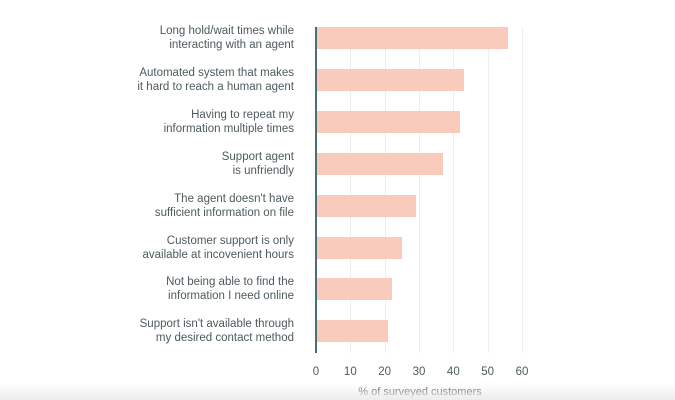  I want to click on bottom-fade, so click(337, 392).